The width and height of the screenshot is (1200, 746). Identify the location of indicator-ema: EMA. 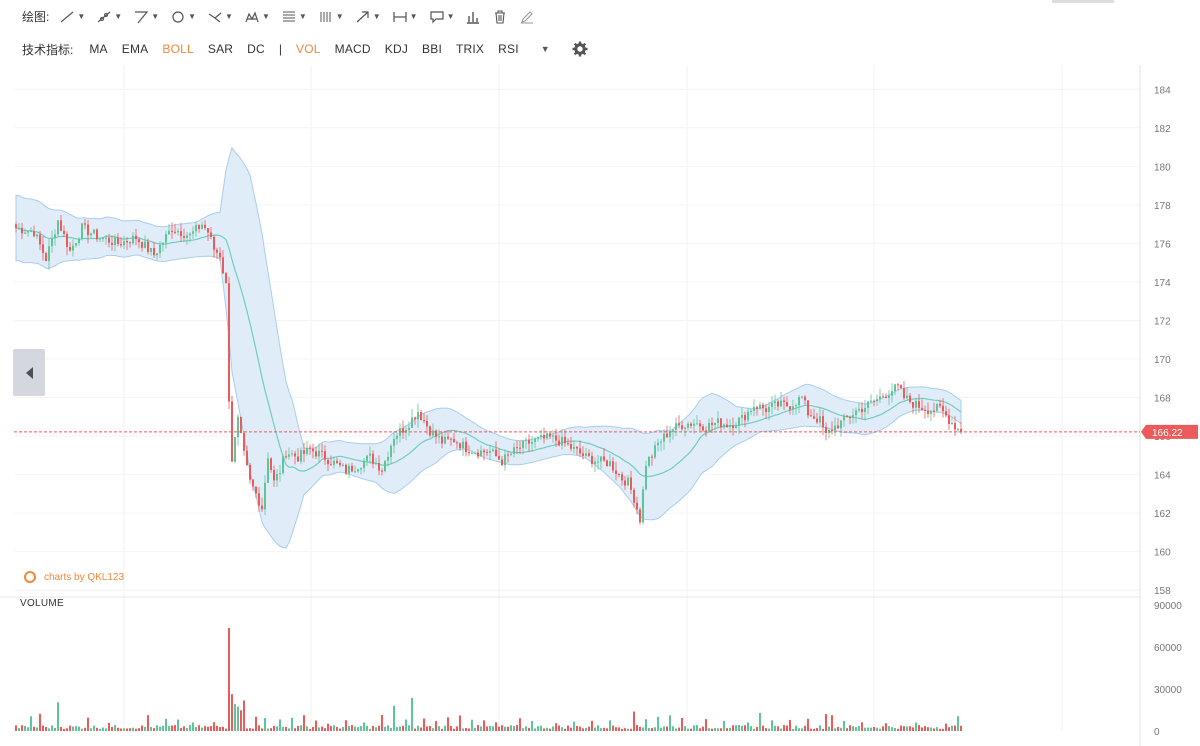
(135, 49).